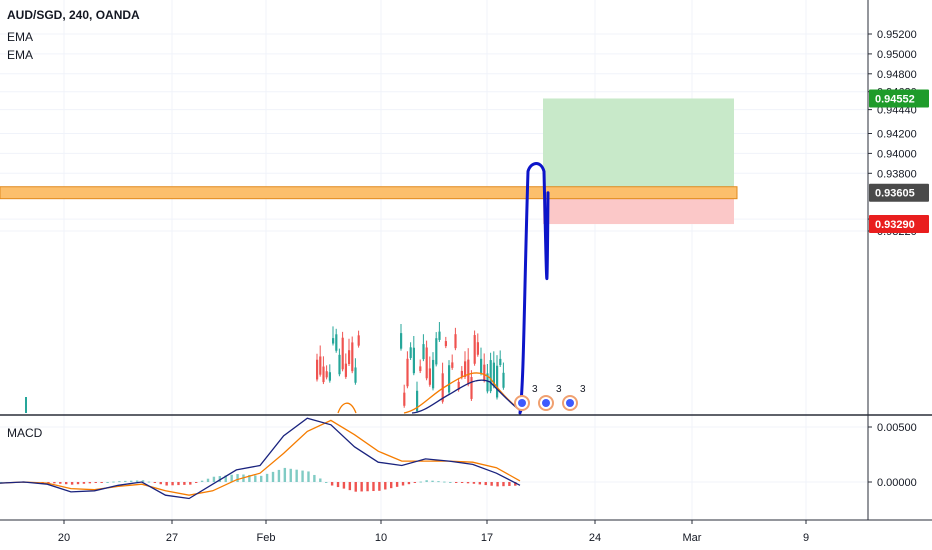 The image size is (932, 550). Describe the element at coordinates (172, 538) in the screenshot. I see `time-tick-label: 27` at that location.